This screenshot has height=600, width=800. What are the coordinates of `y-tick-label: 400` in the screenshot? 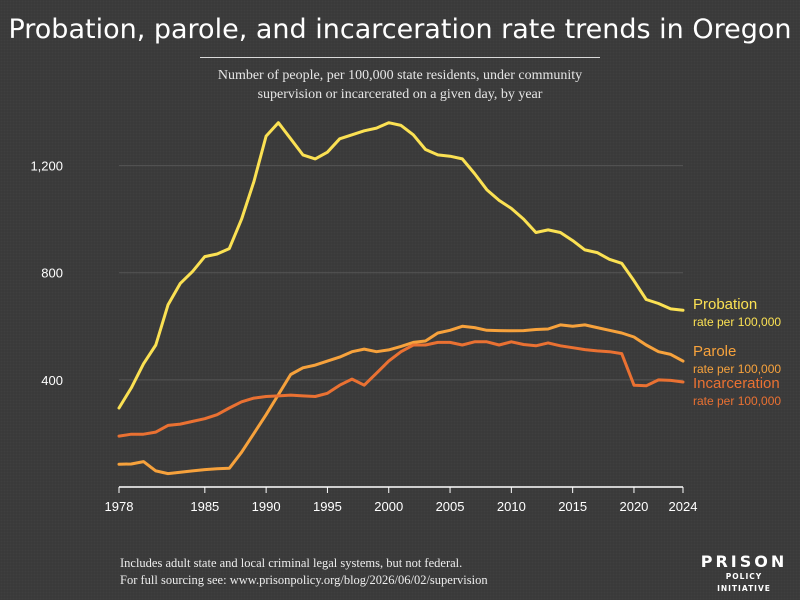 It's located at (52, 380).